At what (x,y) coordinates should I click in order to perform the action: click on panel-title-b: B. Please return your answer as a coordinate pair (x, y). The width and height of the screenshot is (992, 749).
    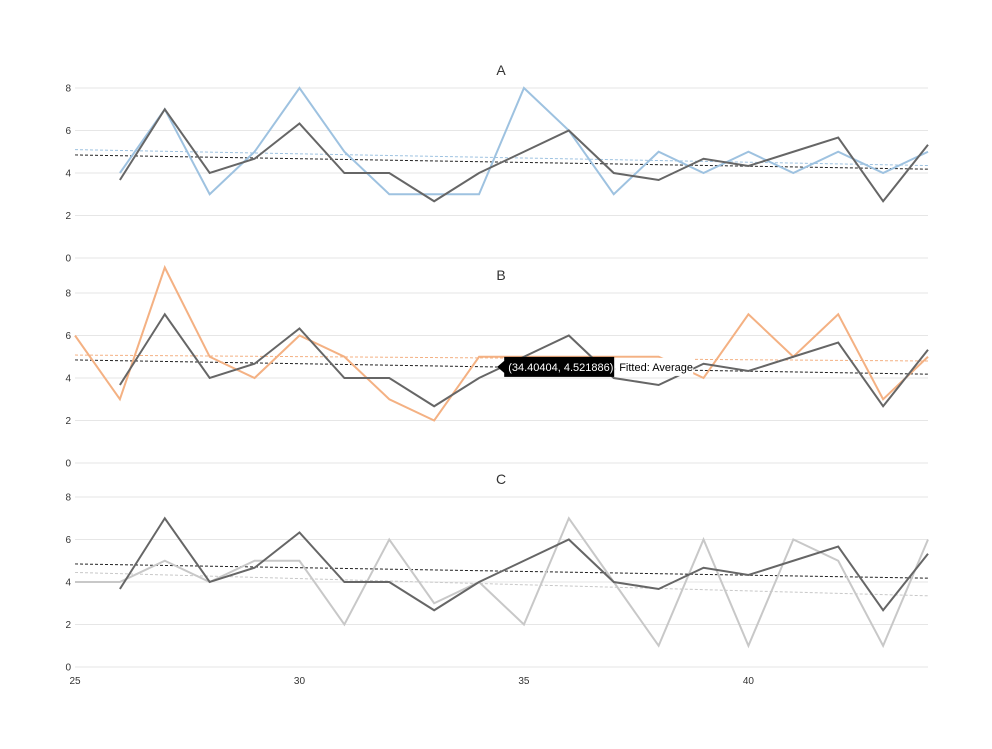
    Looking at the image, I should click on (500, 275).